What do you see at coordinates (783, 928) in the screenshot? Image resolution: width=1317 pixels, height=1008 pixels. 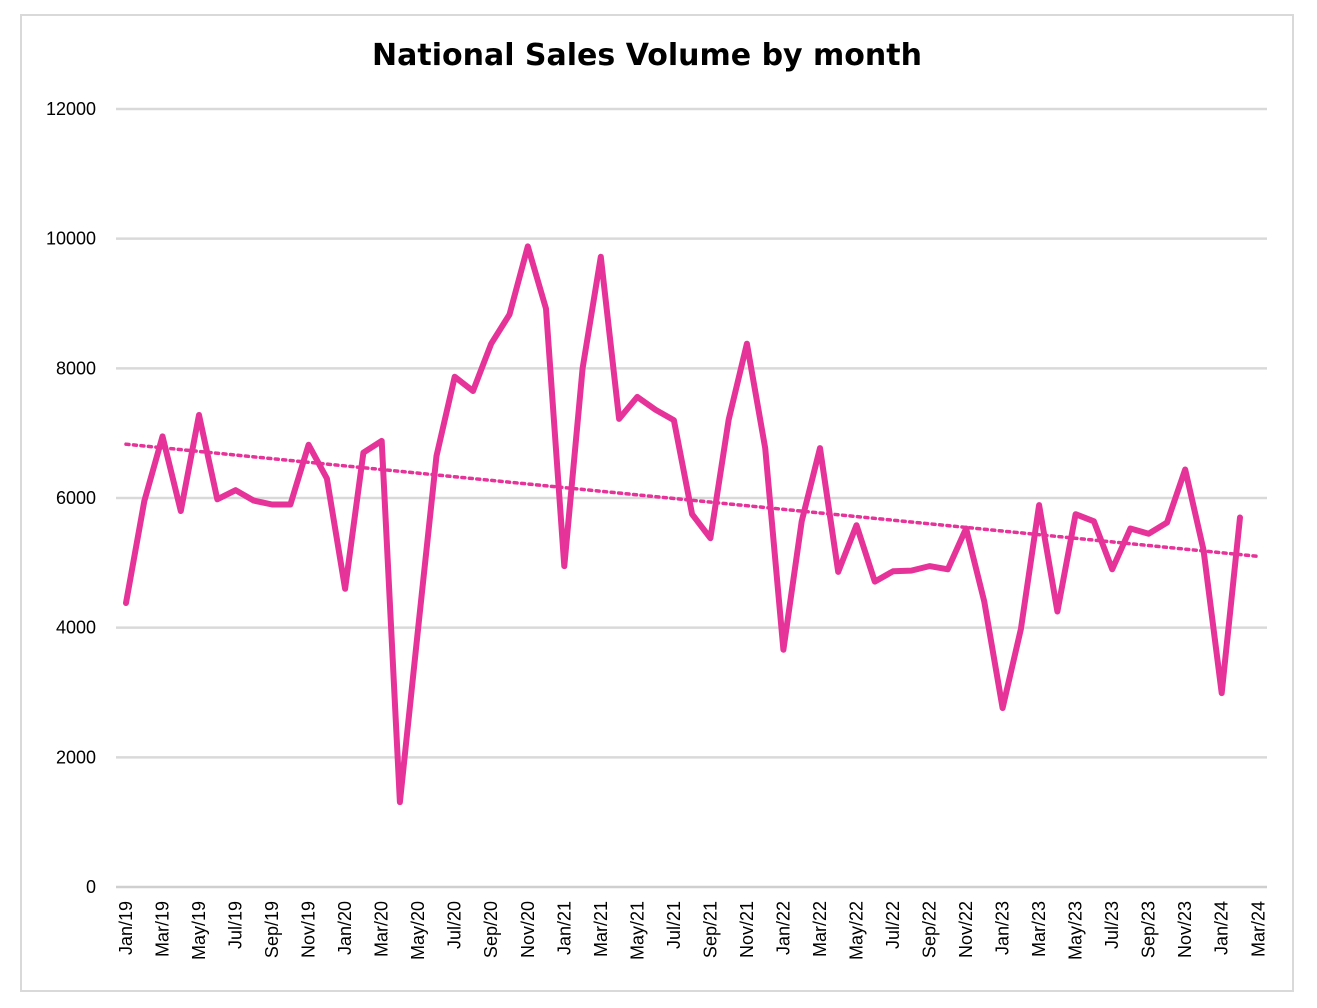 I see `x-tick-label: Jan/22` at bounding box center [783, 928].